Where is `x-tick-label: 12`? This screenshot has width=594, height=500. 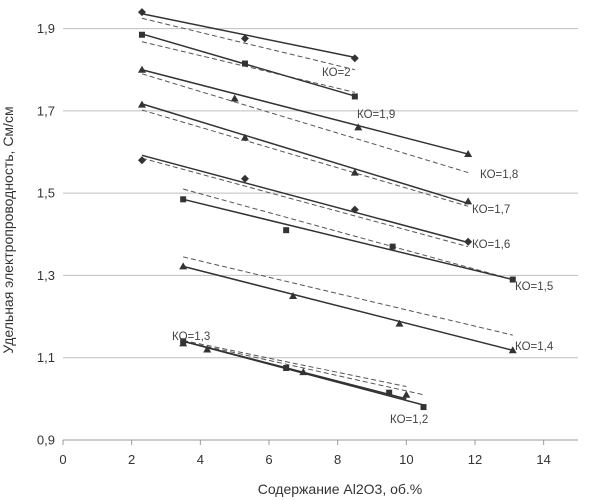 x-tick-label: 12 is located at coordinates (475, 459).